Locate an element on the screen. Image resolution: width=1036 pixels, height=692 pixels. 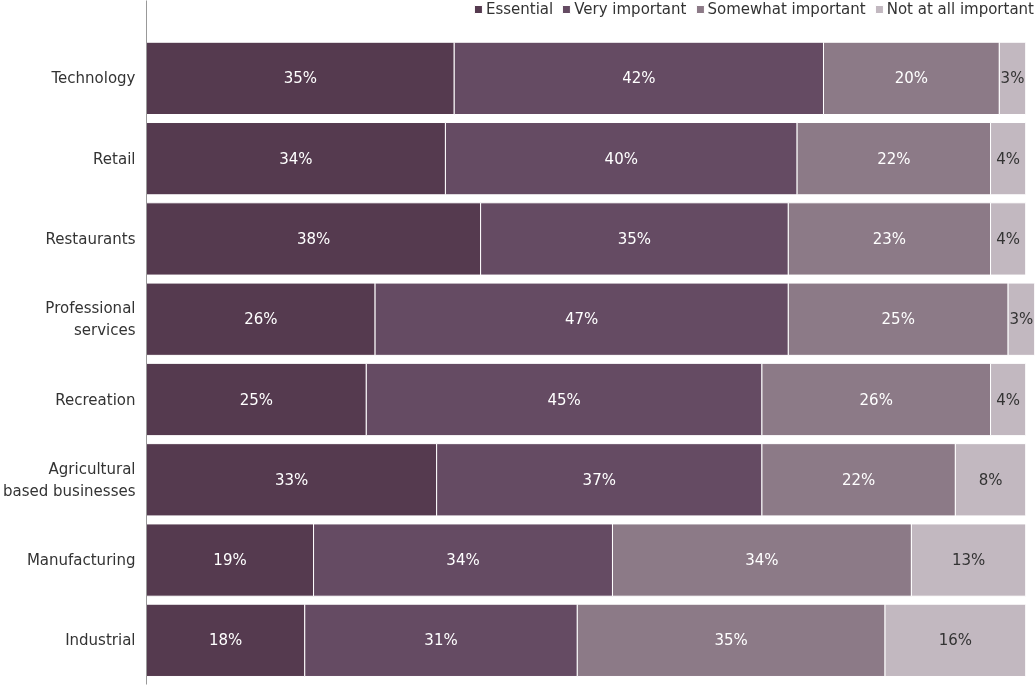
legend-label: Not at all important is located at coordinates (960, 9).